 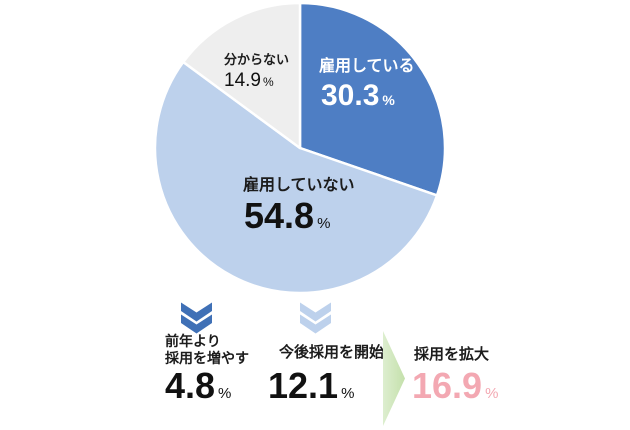 What do you see at coordinates (388, 100) in the screenshot?
I see `slice-value-employing-unit: %` at bounding box center [388, 100].